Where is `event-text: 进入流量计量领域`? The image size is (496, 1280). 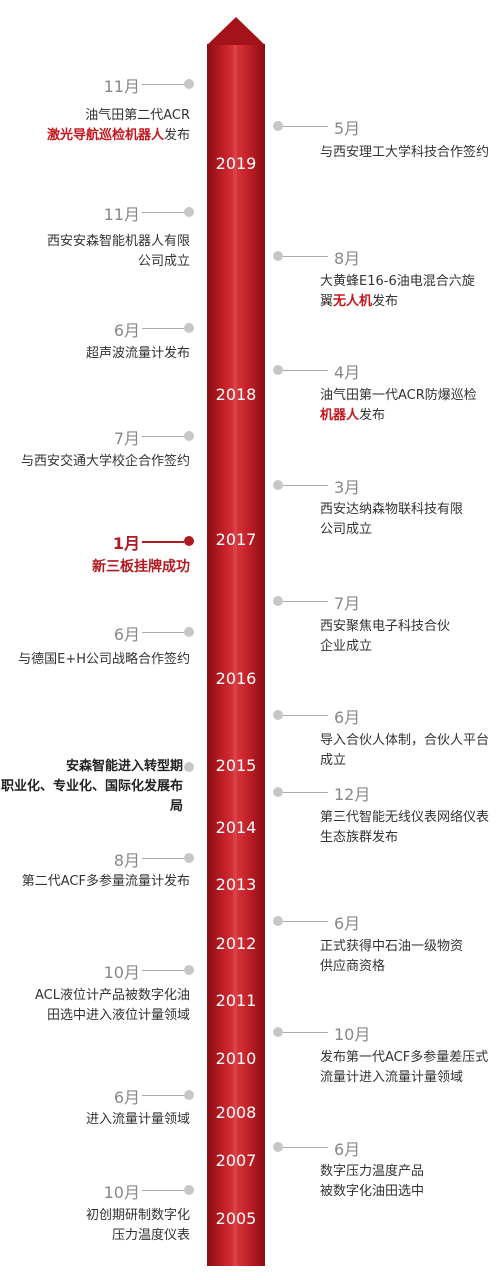 event-text: 进入流量计量领域 is located at coordinates (137, 1119).